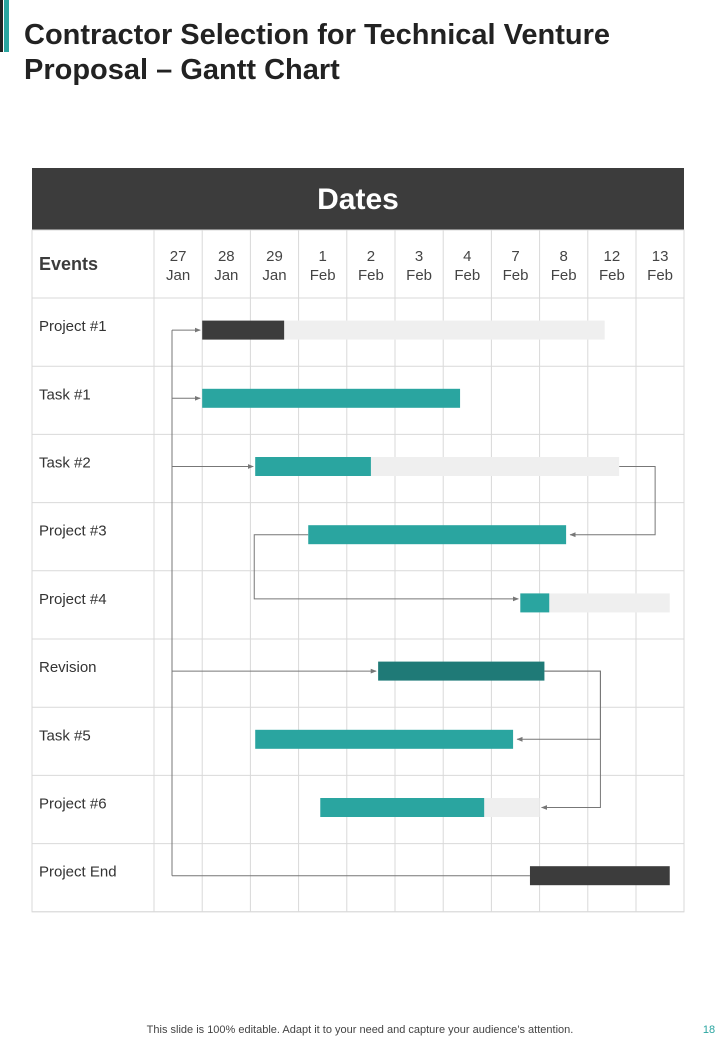 The width and height of the screenshot is (720, 1040). Describe the element at coordinates (65, 463) in the screenshot. I see `event-label: Task #2` at that location.